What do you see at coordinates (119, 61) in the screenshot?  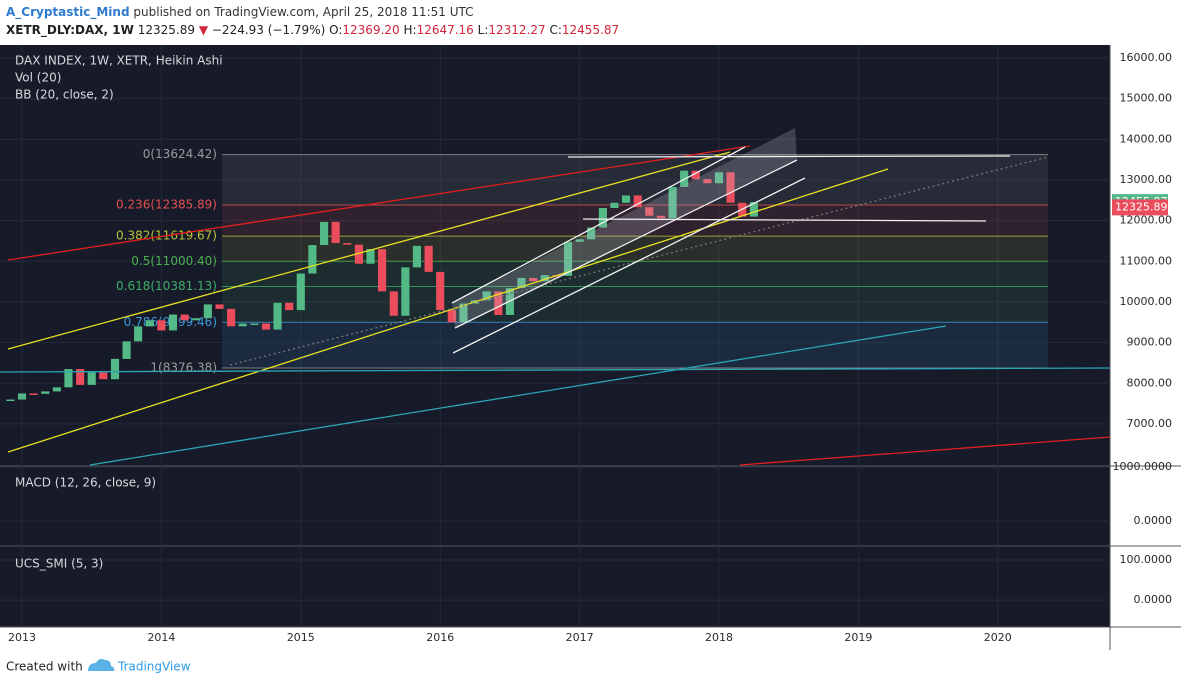 I see `chart-title: DAX INDEX, 1W, XETR, Heikin Ashi` at bounding box center [119, 61].